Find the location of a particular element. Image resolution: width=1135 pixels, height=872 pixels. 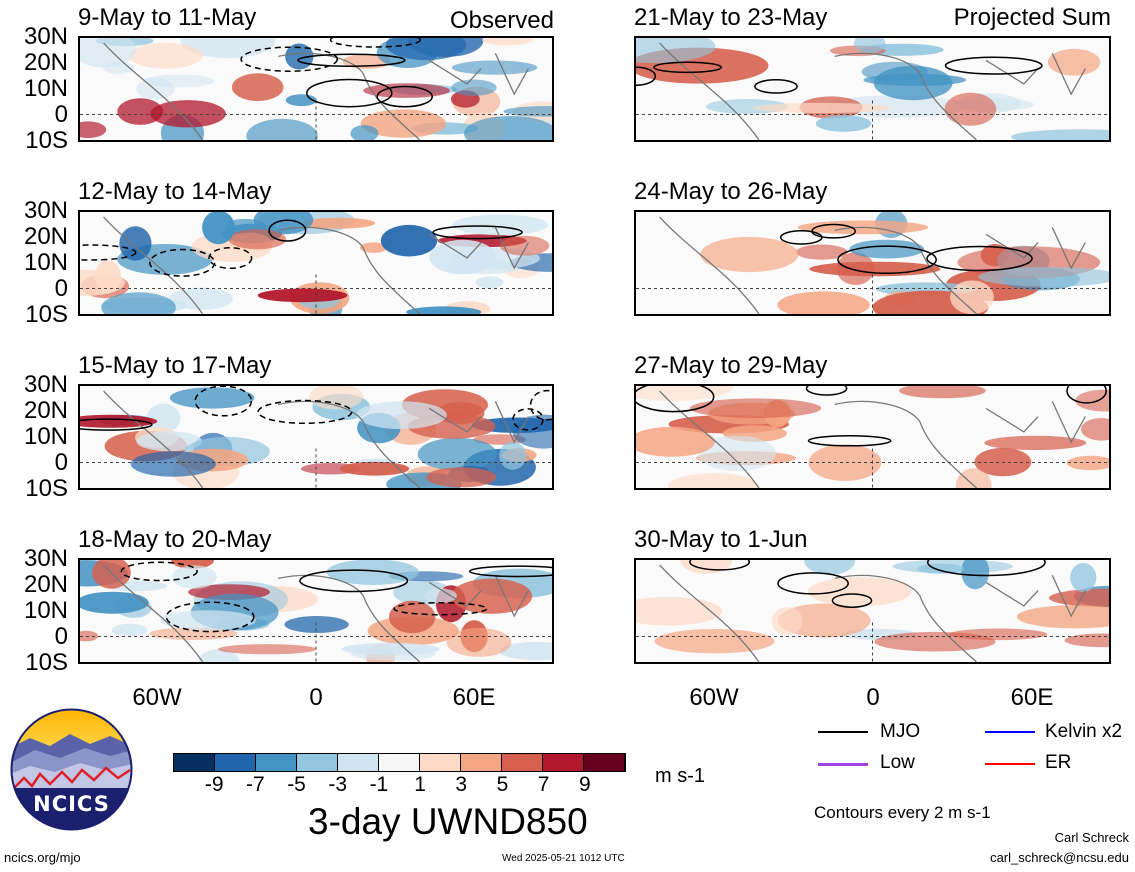

panel-title: 12-May to 14-May is located at coordinates (175, 191).